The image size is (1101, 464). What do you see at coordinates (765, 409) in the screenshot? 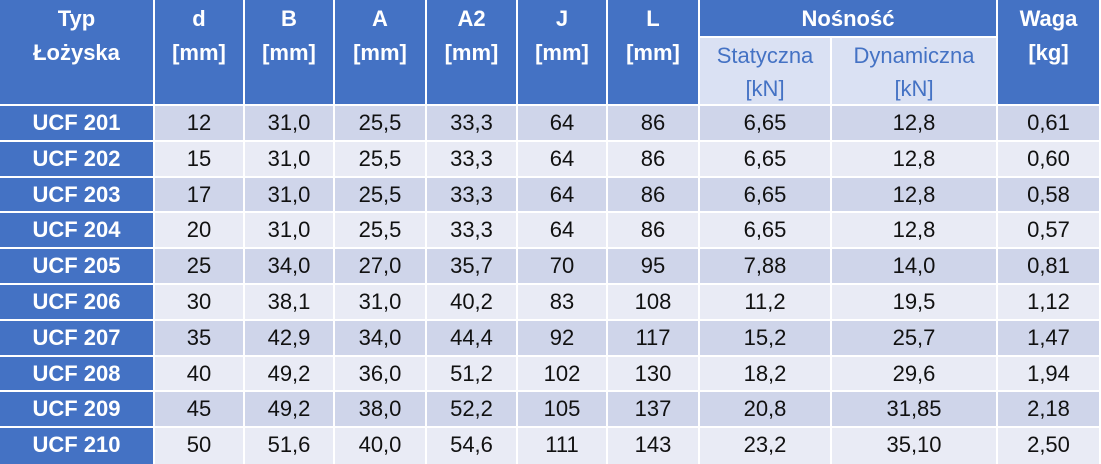
I see `cell-text: 20,8` at bounding box center [765, 409].